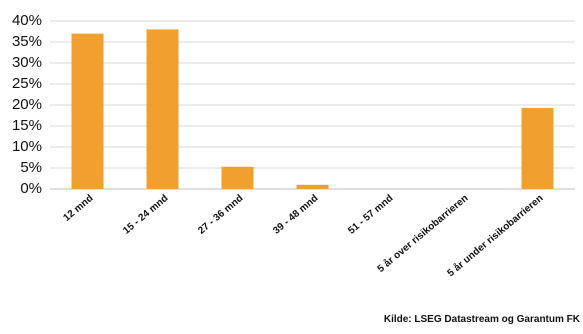  Describe the element at coordinates (31, 188) in the screenshot. I see `y-tick-label: 0%` at that location.